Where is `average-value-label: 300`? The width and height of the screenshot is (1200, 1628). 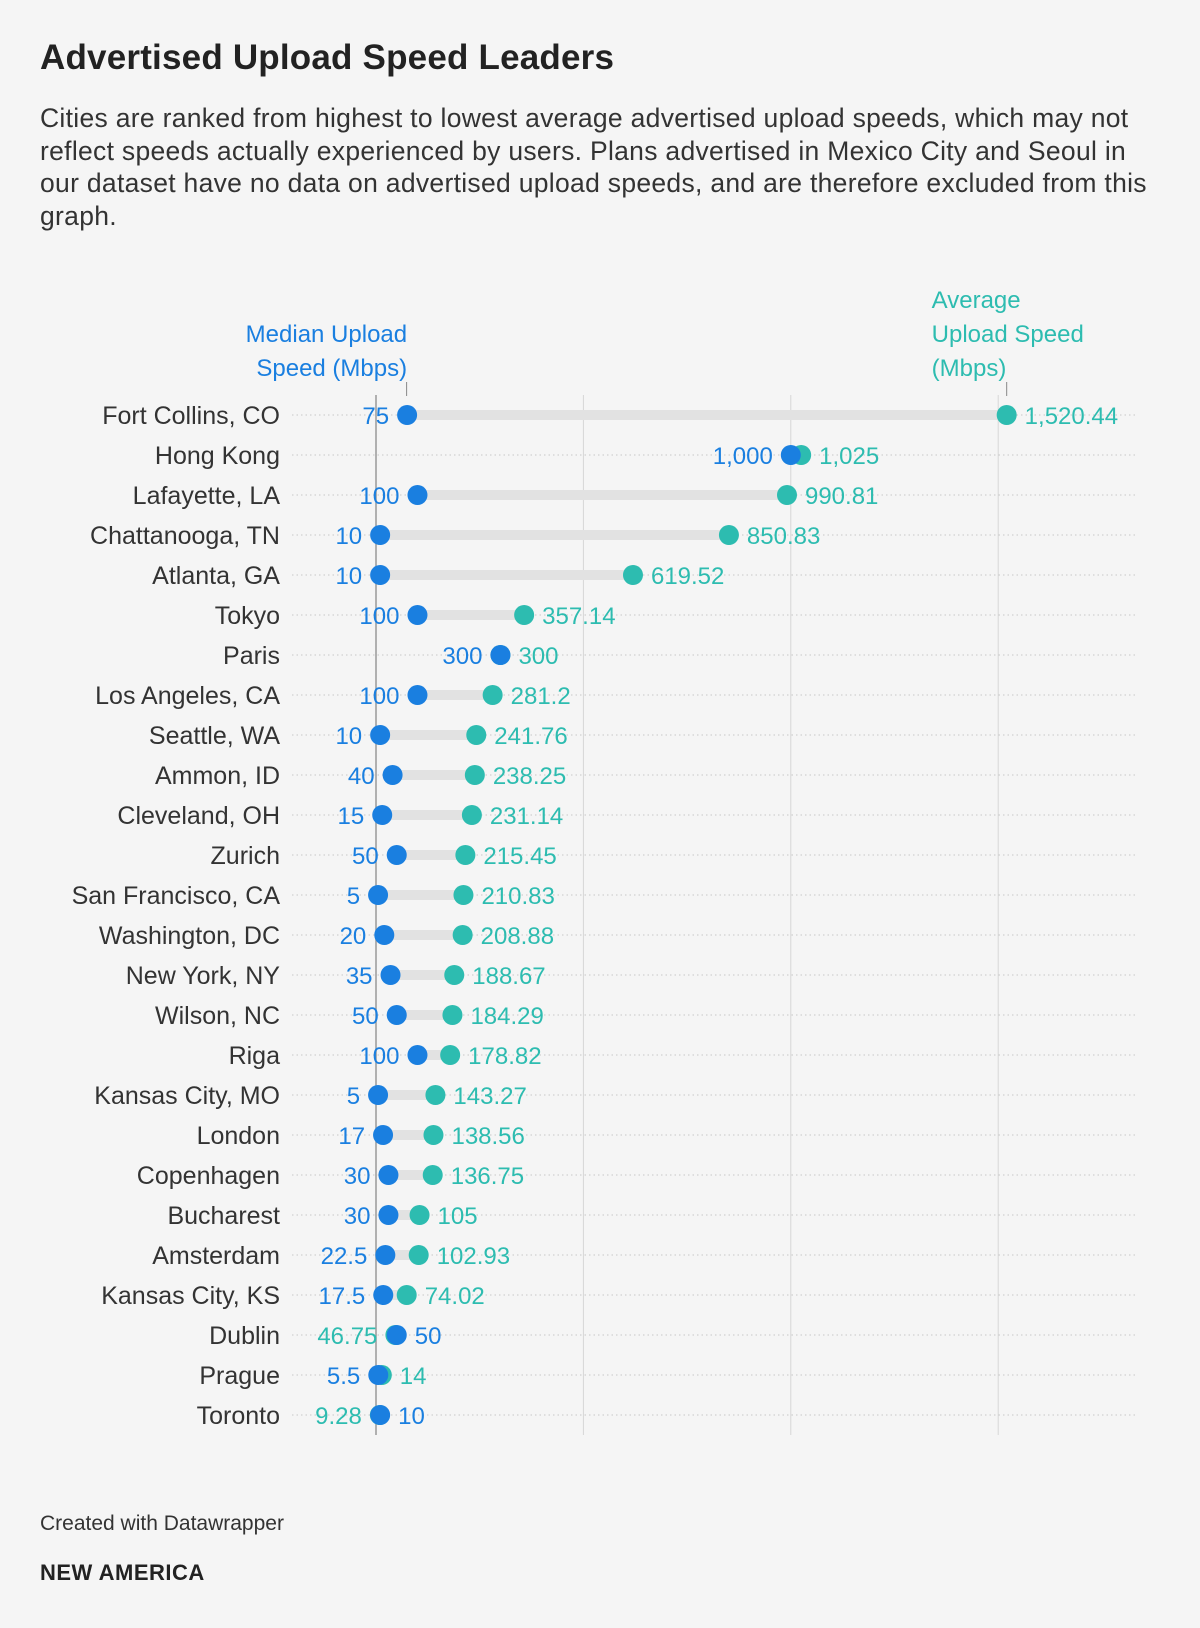 average-value-label: 300 is located at coordinates (538, 656).